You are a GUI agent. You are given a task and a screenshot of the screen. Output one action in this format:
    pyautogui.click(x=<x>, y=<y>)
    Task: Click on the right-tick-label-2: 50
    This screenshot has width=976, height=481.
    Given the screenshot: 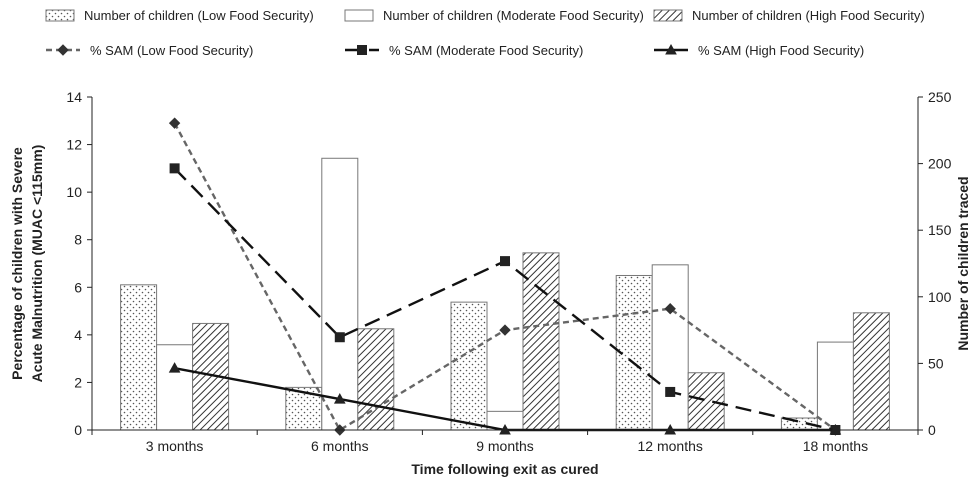 What is the action you would take?
    pyautogui.click(x=936, y=363)
    